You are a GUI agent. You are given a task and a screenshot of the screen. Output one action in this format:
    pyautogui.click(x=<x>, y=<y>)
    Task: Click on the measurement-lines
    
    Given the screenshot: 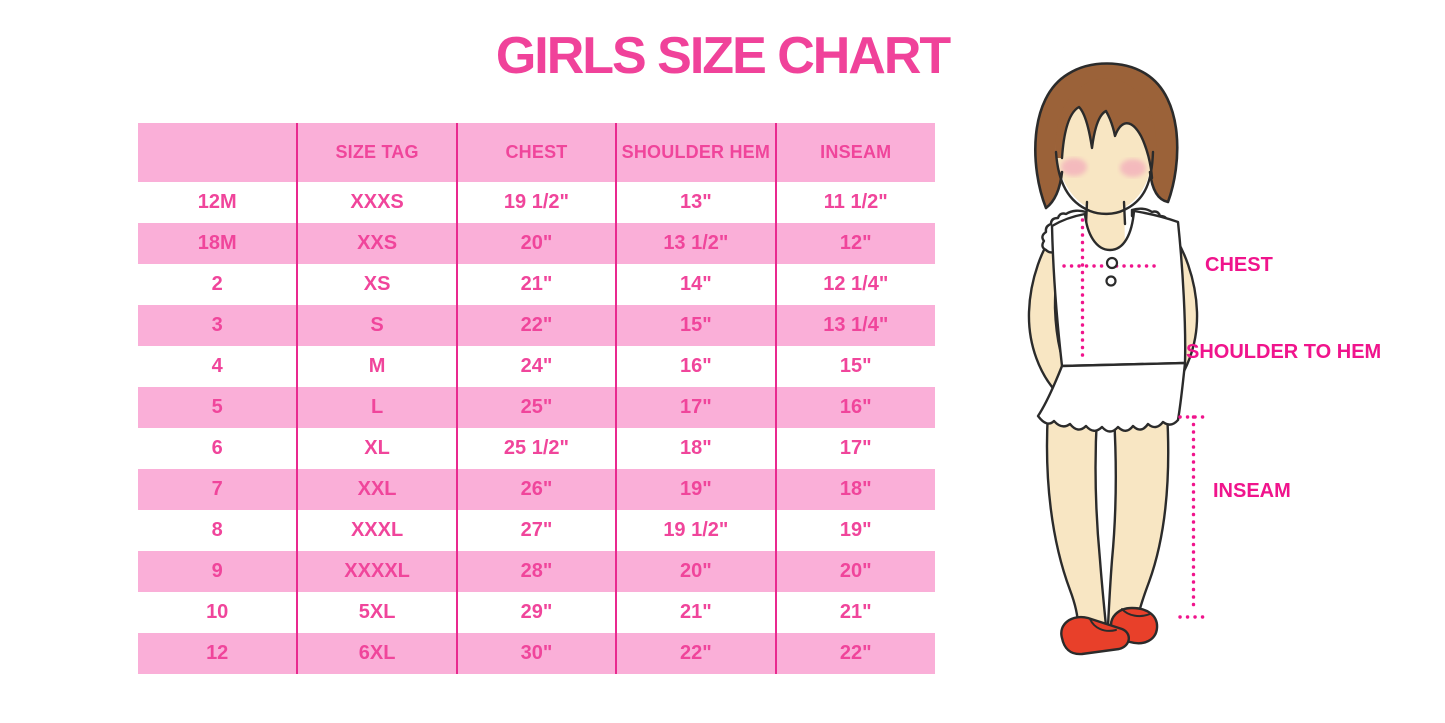 What is the action you would take?
    pyautogui.click(x=1134, y=418)
    